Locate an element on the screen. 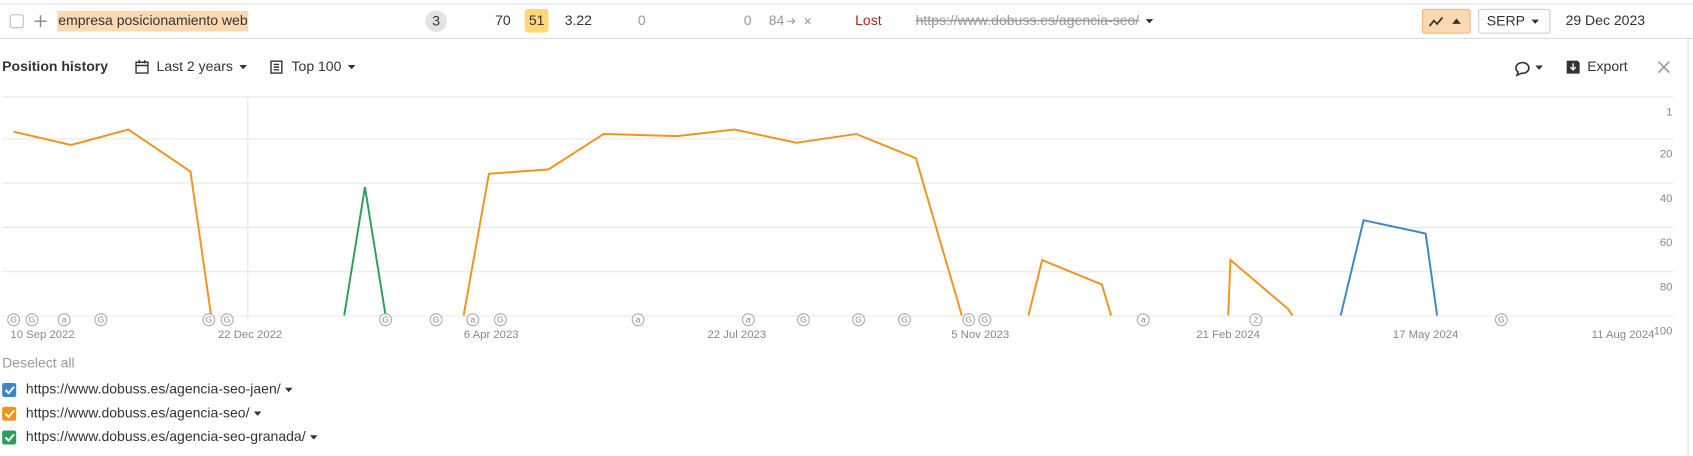  panel-title: Position history is located at coordinates (55, 66).